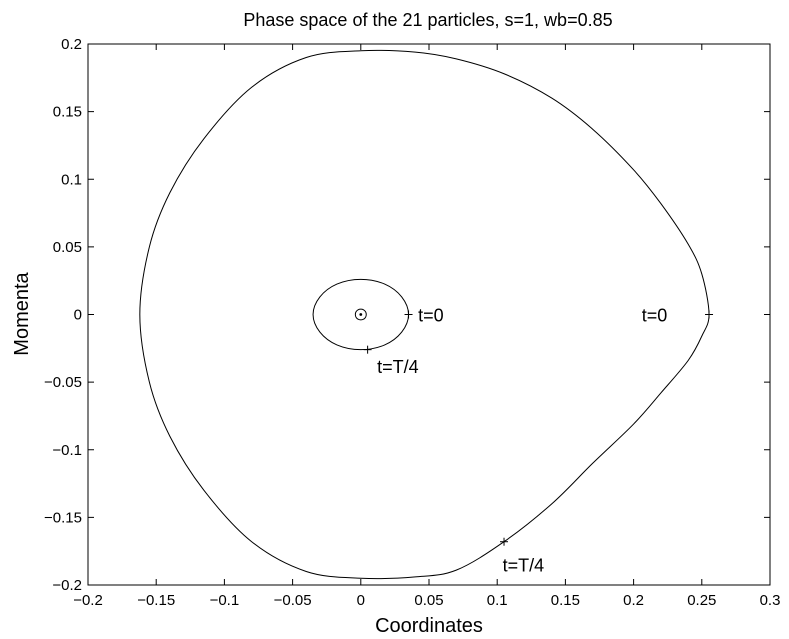 This screenshot has height=639, width=789. Describe the element at coordinates (67, 112) in the screenshot. I see `y-tick-label: 0.15` at that location.